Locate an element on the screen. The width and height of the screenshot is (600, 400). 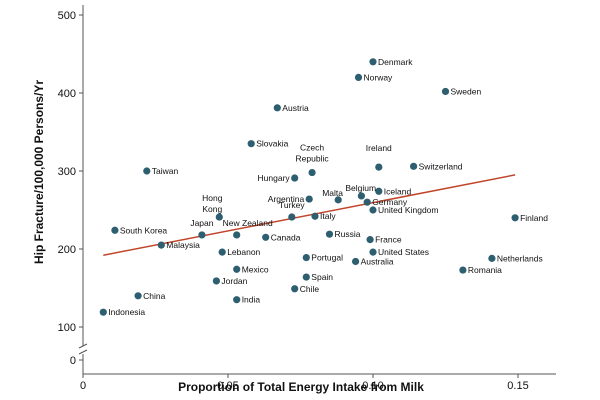
point-label: Jordan is located at coordinates (234, 281).